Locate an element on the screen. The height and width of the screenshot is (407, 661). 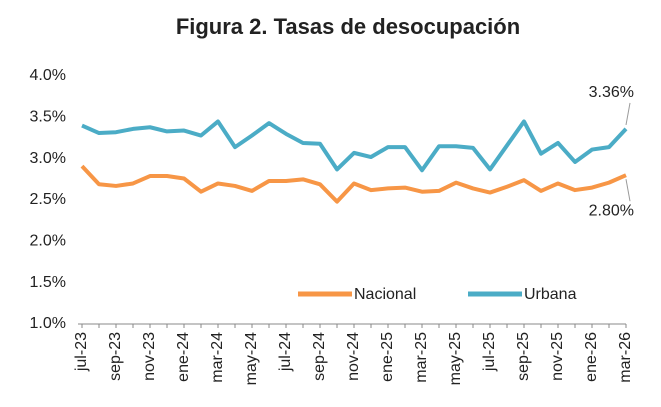
x-tick-label: sep-23 is located at coordinates (115, 356).